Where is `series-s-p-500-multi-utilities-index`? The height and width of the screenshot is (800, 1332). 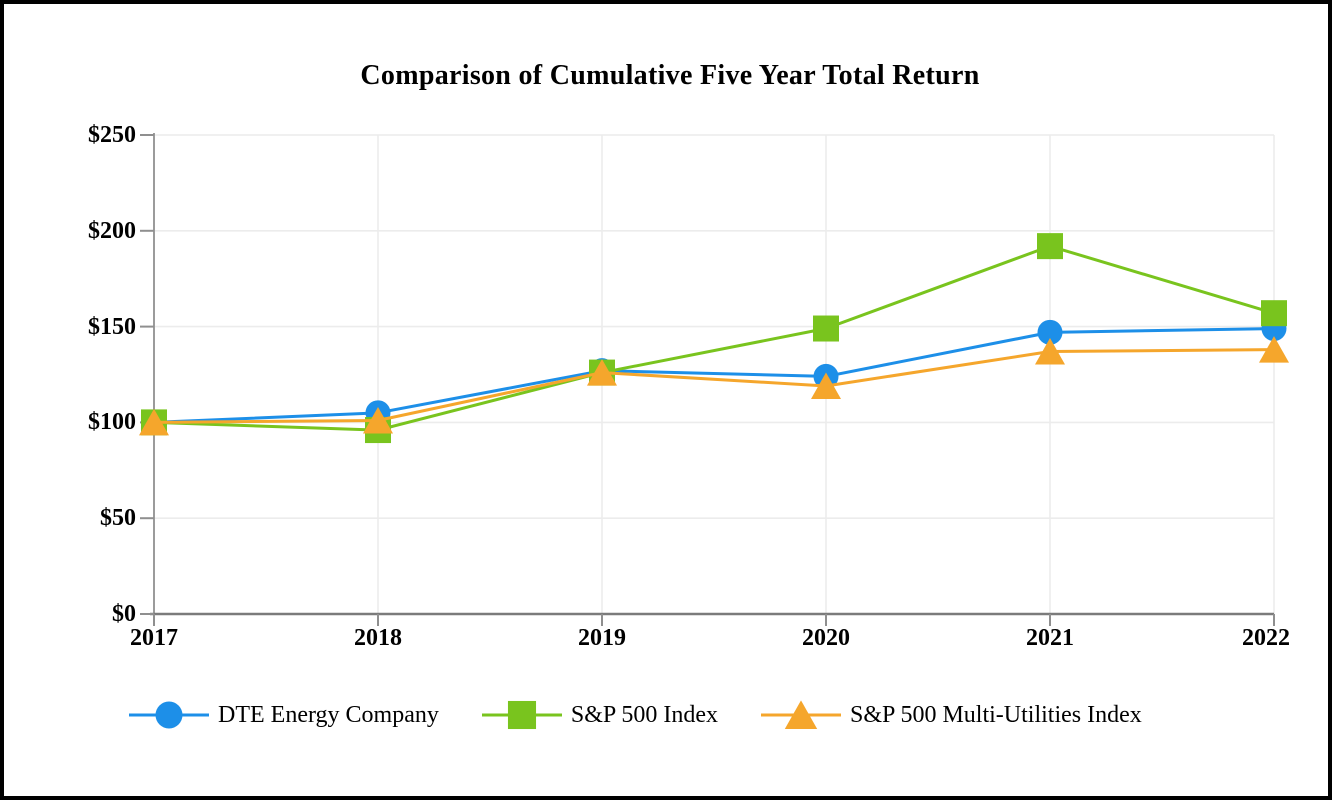 series-s-p-500-multi-utilities-index is located at coordinates (714, 386).